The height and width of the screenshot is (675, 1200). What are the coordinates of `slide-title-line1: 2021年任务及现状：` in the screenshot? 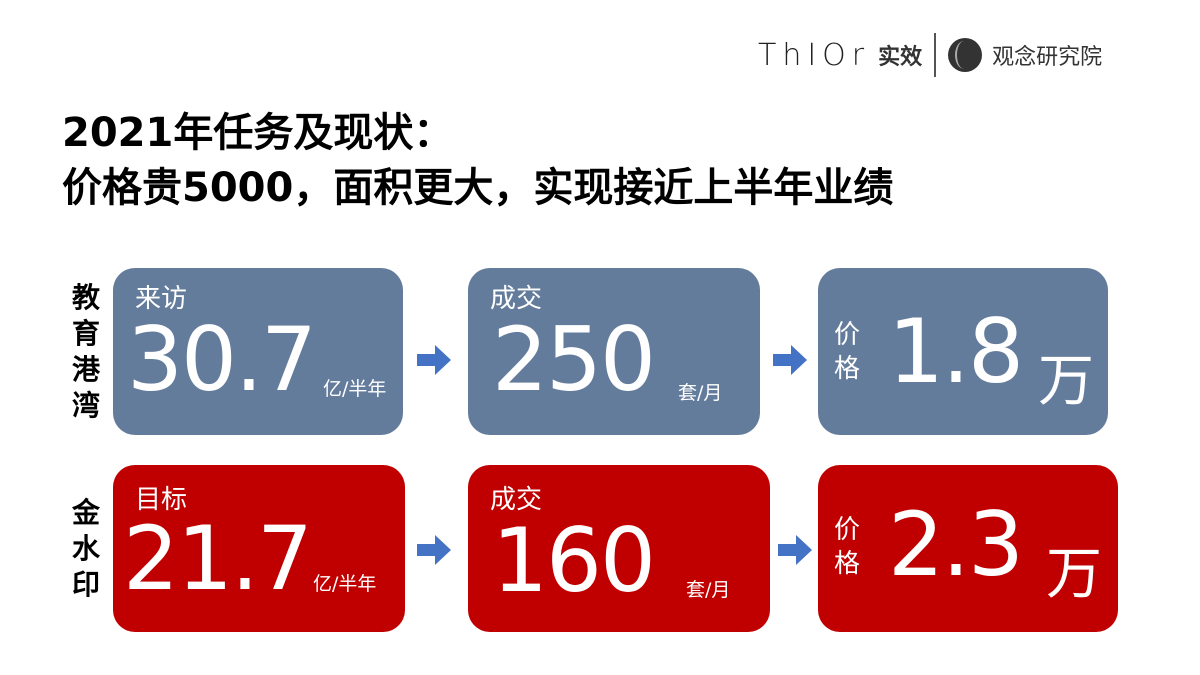 It's located at (258, 133).